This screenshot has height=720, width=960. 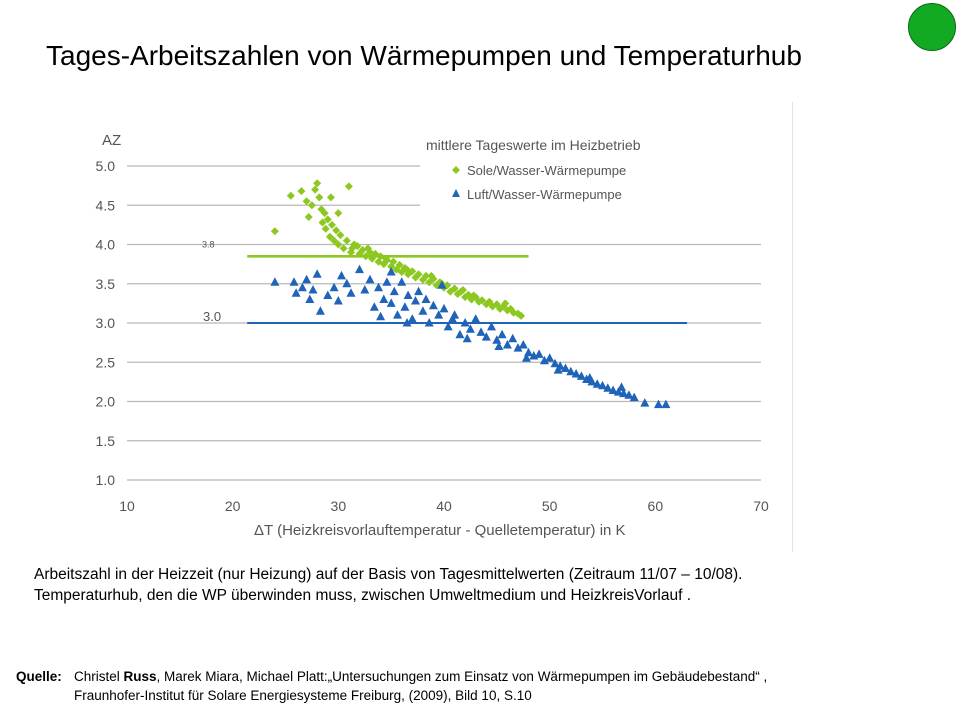 What do you see at coordinates (106, 323) in the screenshot?
I see `y-tick-label-4: 3.0` at bounding box center [106, 323].